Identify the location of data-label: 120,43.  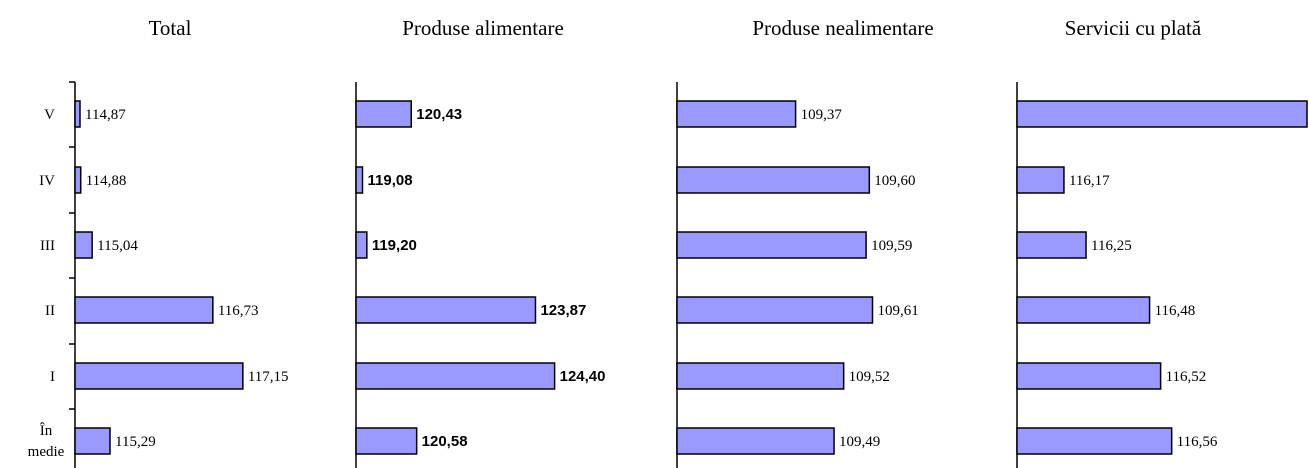
(439, 114).